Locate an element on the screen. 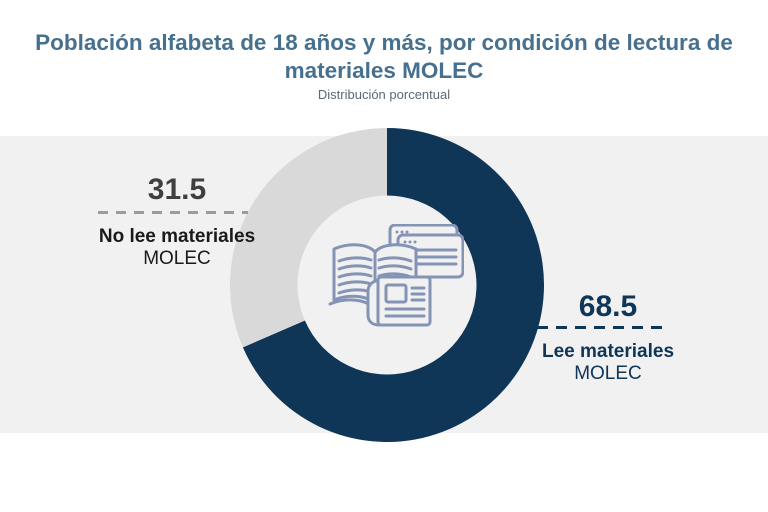 The height and width of the screenshot is (512, 768). newspaper-icon is located at coordinates (399, 301).